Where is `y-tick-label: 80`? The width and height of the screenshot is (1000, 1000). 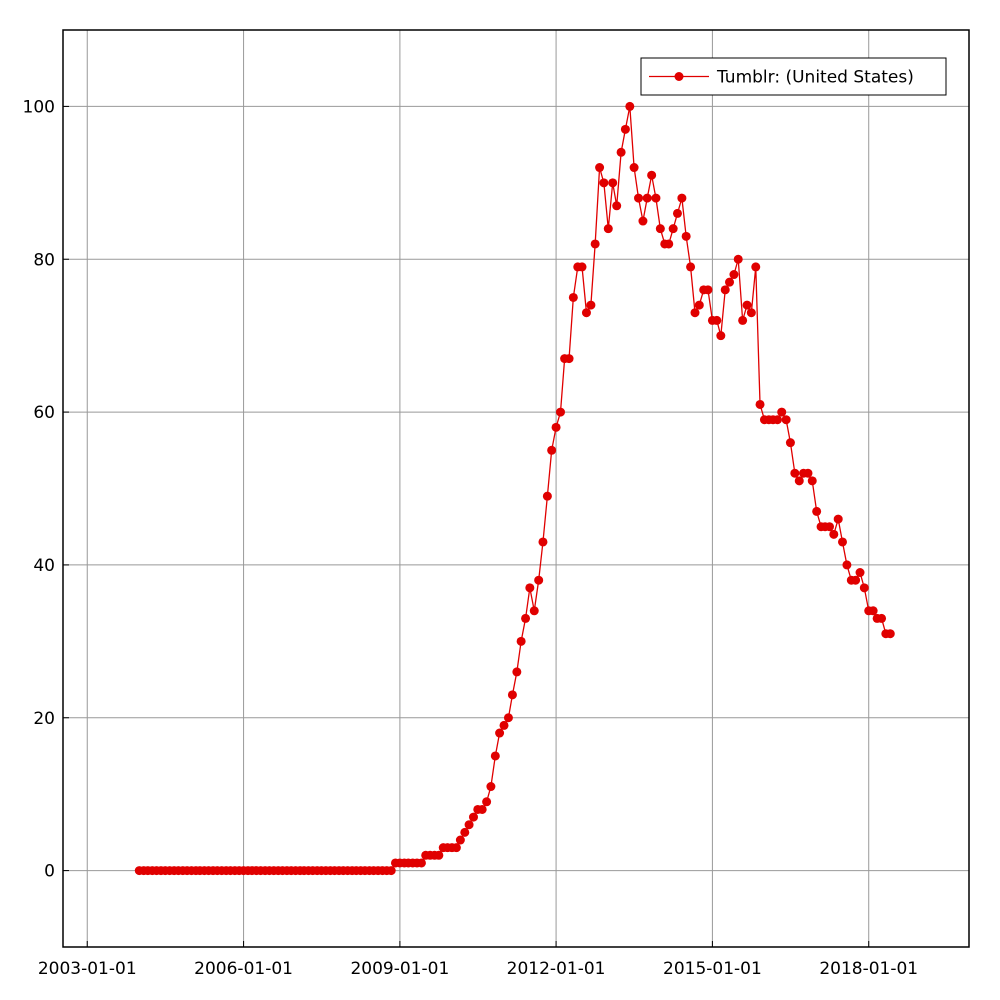
y-tick-label: 80 is located at coordinates (44, 260).